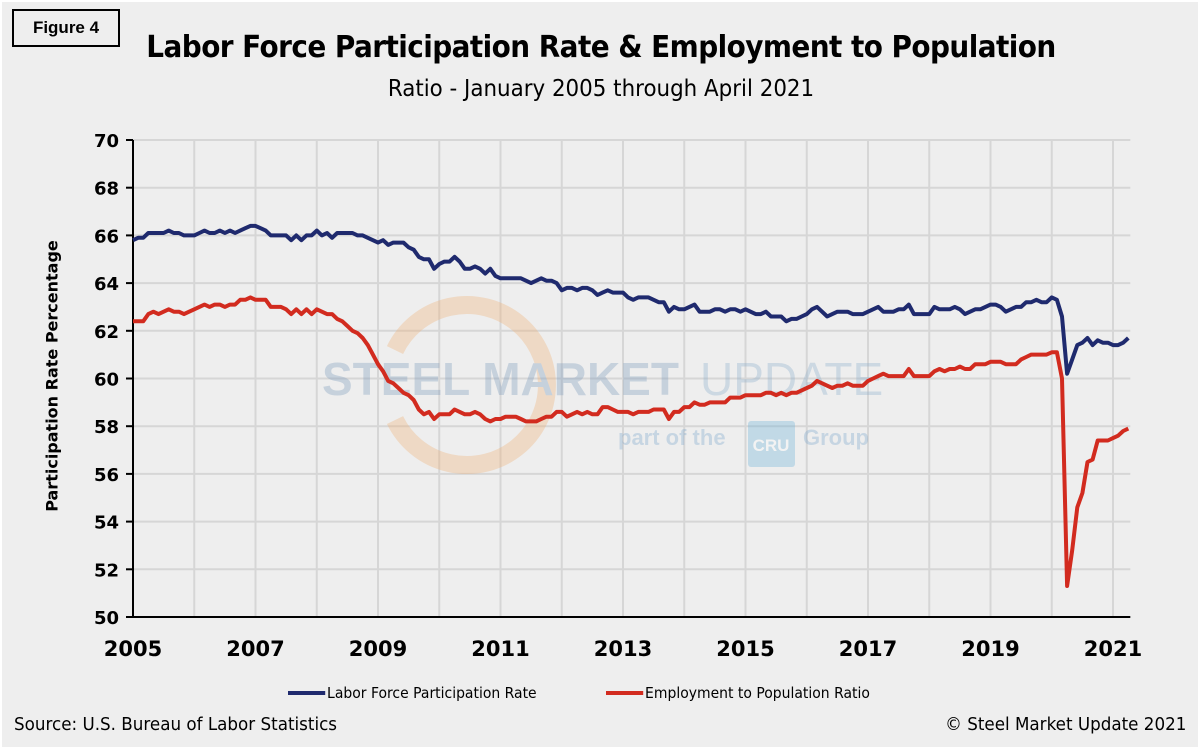 The width and height of the screenshot is (1202, 751). Describe the element at coordinates (176, 724) in the screenshot. I see `source-note: Source: U.S. Bureau of Labor Statistics` at that location.